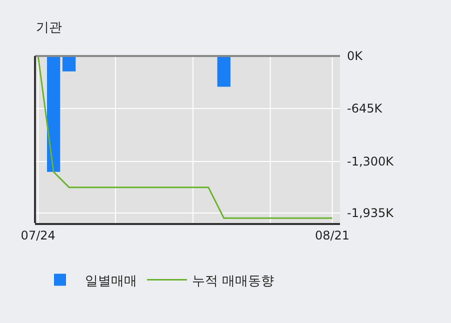 This screenshot has width=451, height=323. What do you see at coordinates (111, 281) in the screenshot?
I see `legend-label: 일별매매` at bounding box center [111, 281].